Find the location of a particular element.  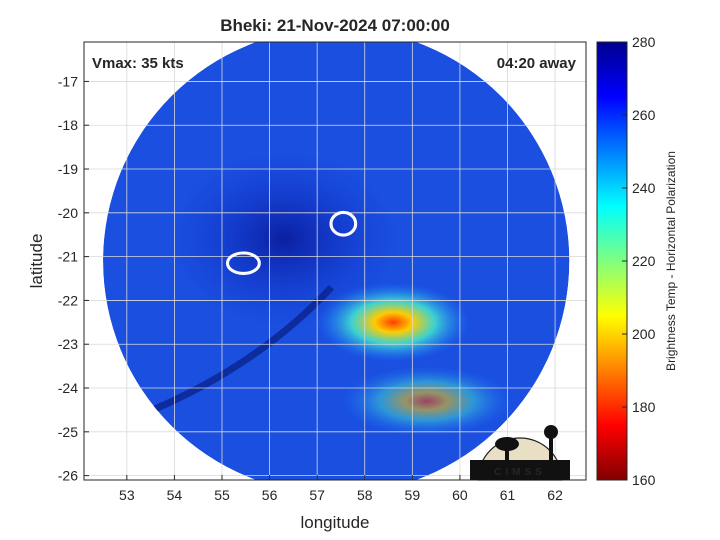

colorbar-tick-label: 200 is located at coordinates (644, 334).